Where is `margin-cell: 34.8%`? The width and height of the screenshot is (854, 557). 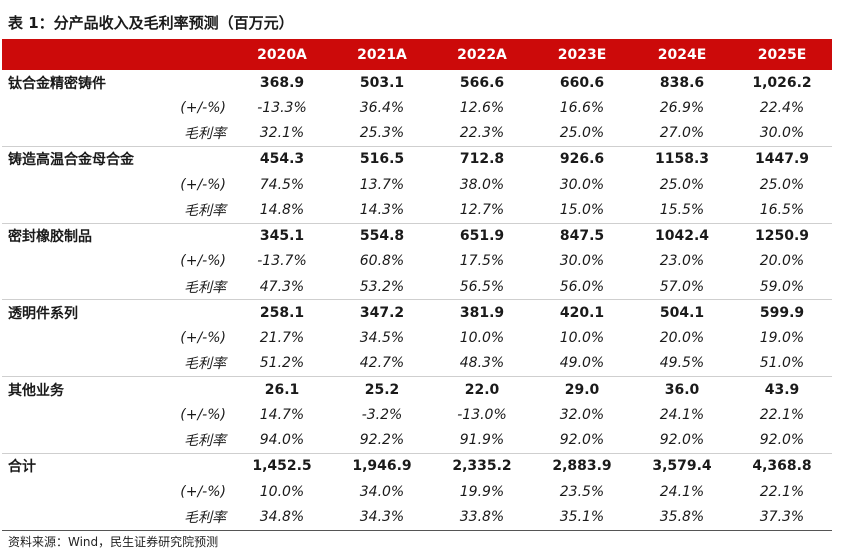 margin-cell: 34.8% is located at coordinates (282, 517).